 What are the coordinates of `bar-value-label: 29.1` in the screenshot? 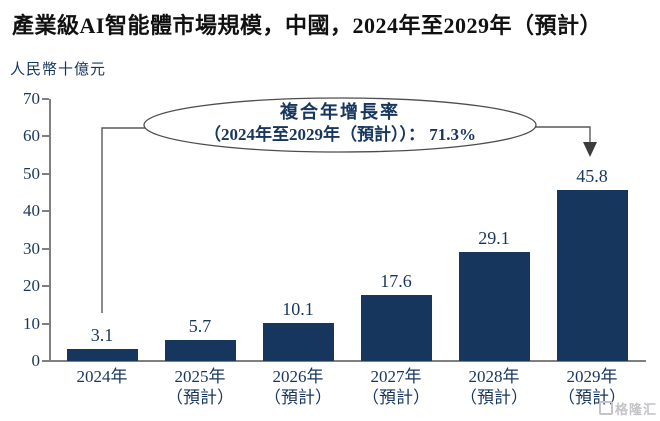 It's located at (494, 238).